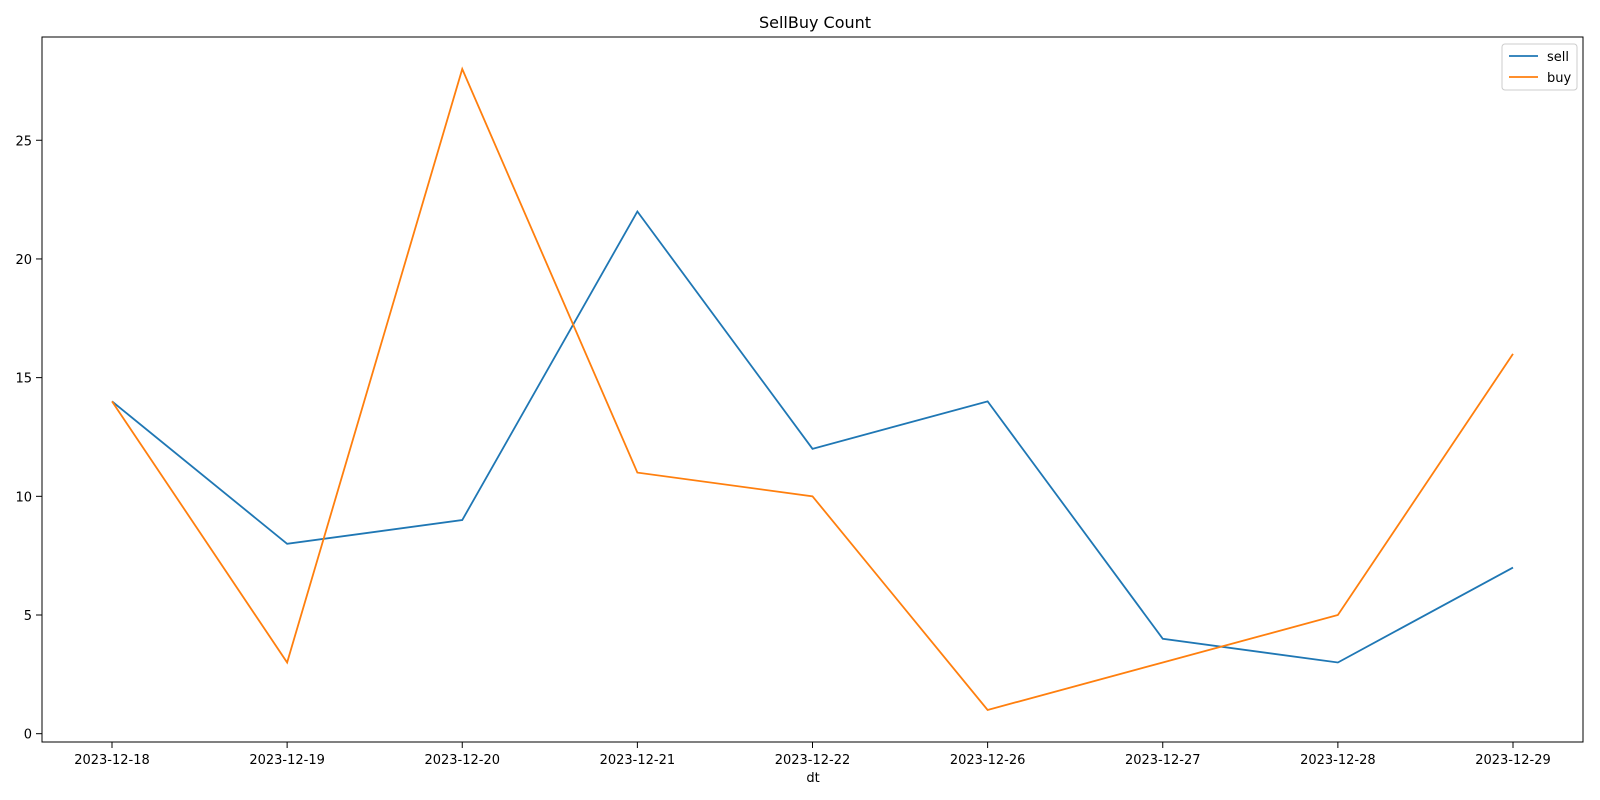  I want to click on y-tick-label: 5, so click(28, 616).